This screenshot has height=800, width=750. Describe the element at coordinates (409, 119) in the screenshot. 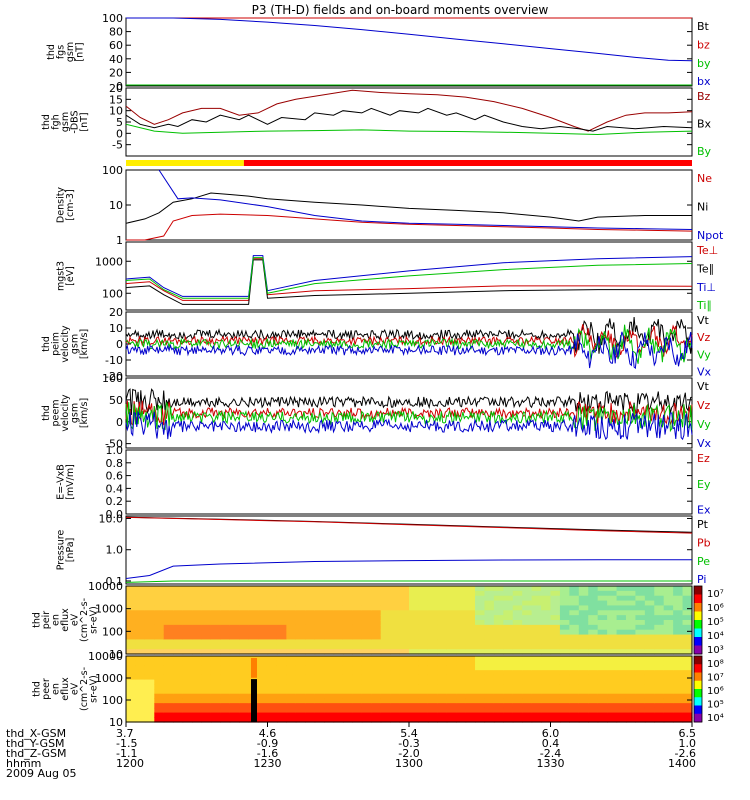

I see `series-Bx` at that location.